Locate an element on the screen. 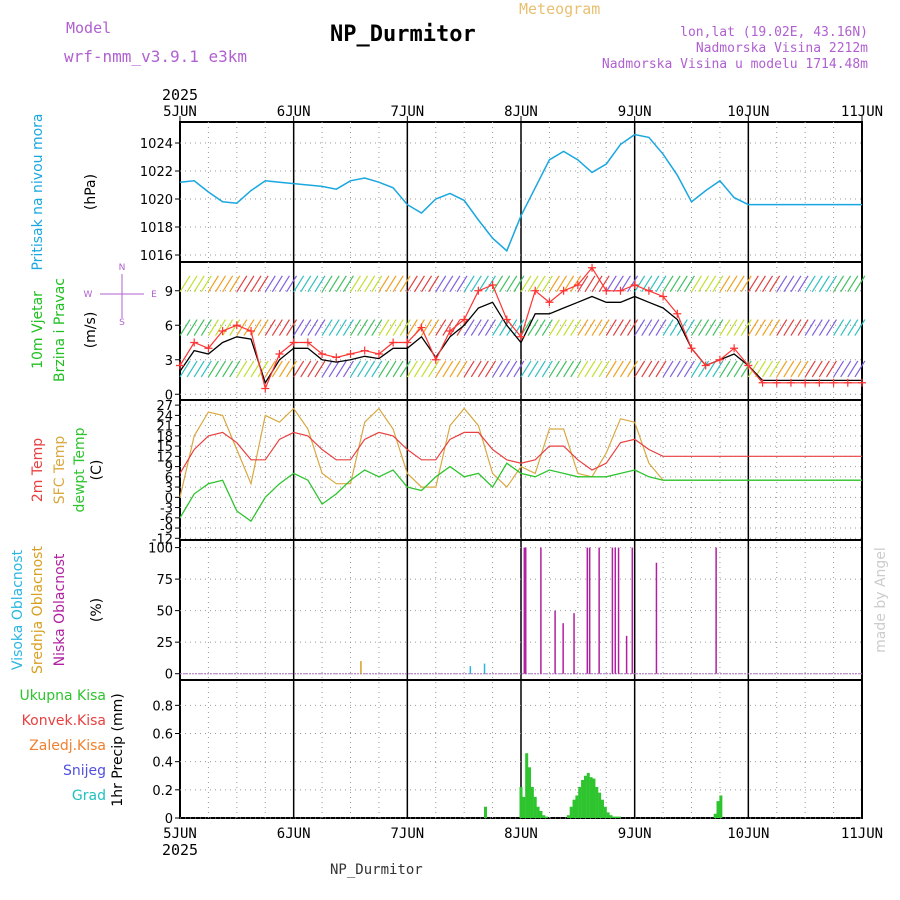 The image size is (900, 900). temperature-ytick-label: 15 is located at coordinates (164, 447).